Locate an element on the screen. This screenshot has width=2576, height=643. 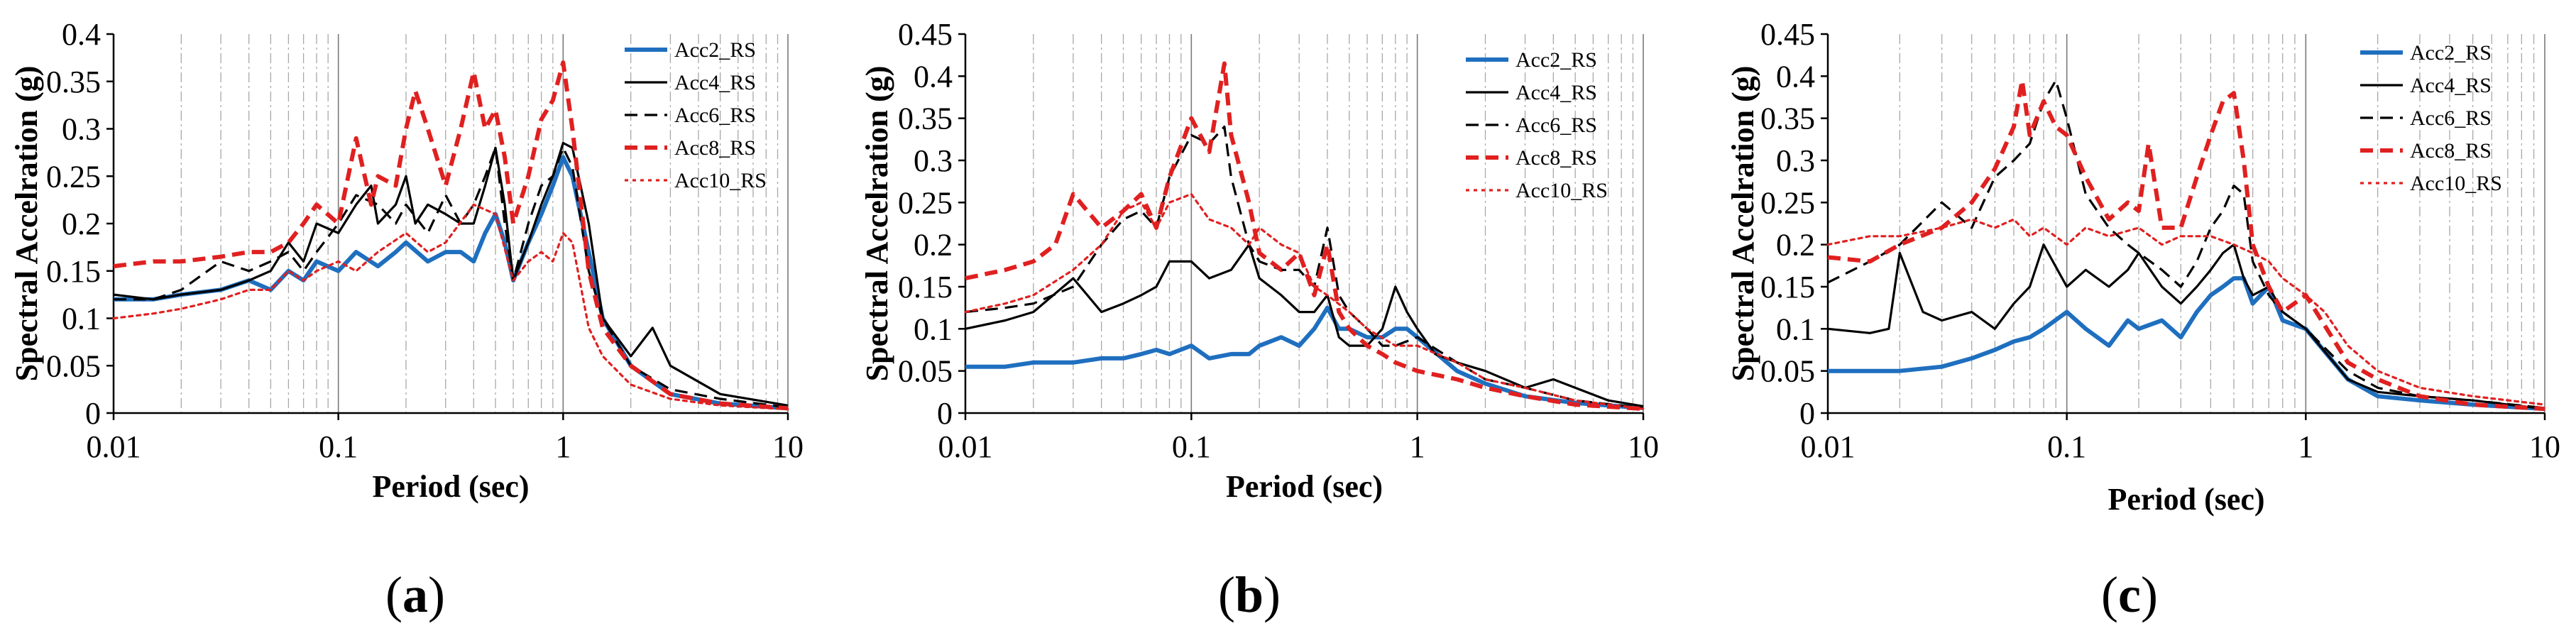
panel-letter: c is located at coordinates (2129, 594).